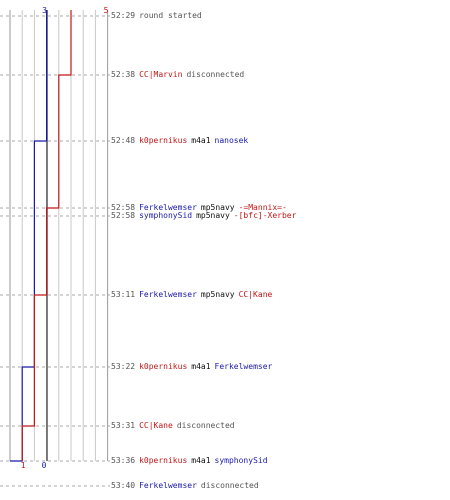  I want to click on event-time: 53:22, so click(123, 366).